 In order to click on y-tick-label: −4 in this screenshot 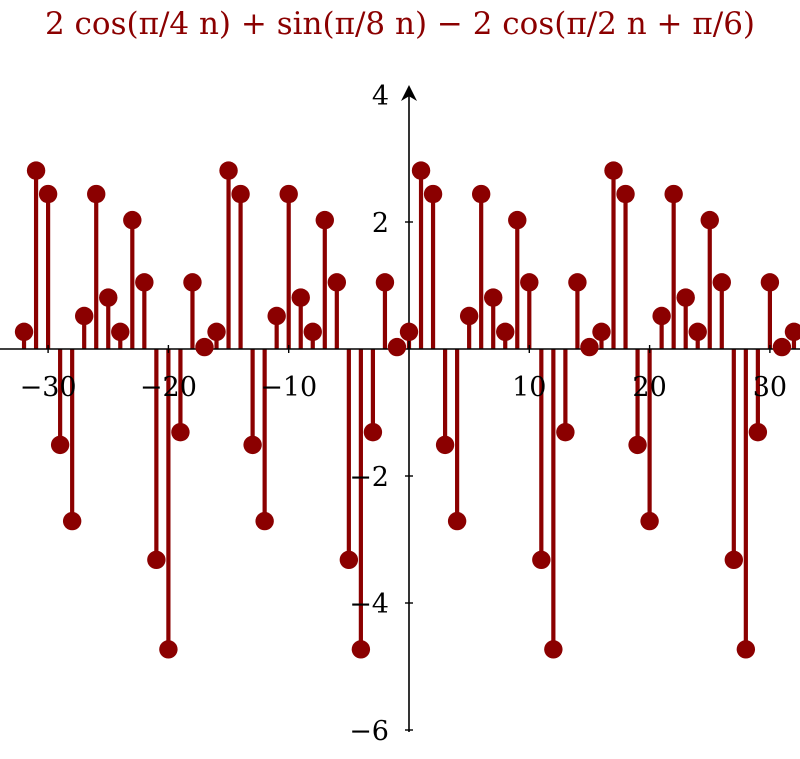, I will do `click(369, 604)`.